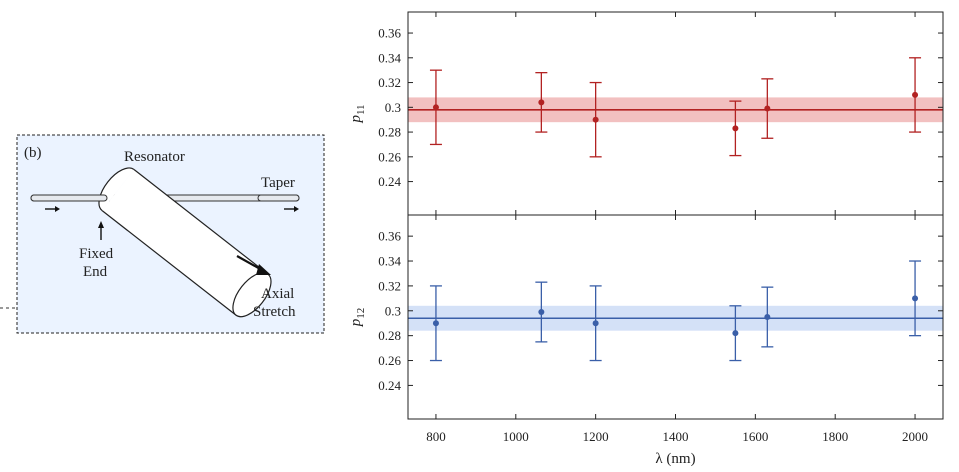 The image size is (959, 472). Describe the element at coordinates (101, 230) in the screenshot. I see `fixed-end-arrow-icon` at that location.